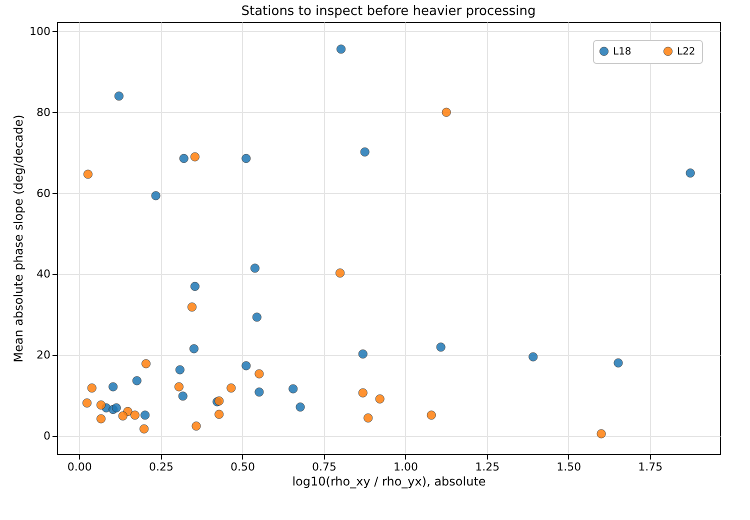 The height and width of the screenshot is (520, 750). I want to click on x-tick-label: 1.75, so click(650, 467).